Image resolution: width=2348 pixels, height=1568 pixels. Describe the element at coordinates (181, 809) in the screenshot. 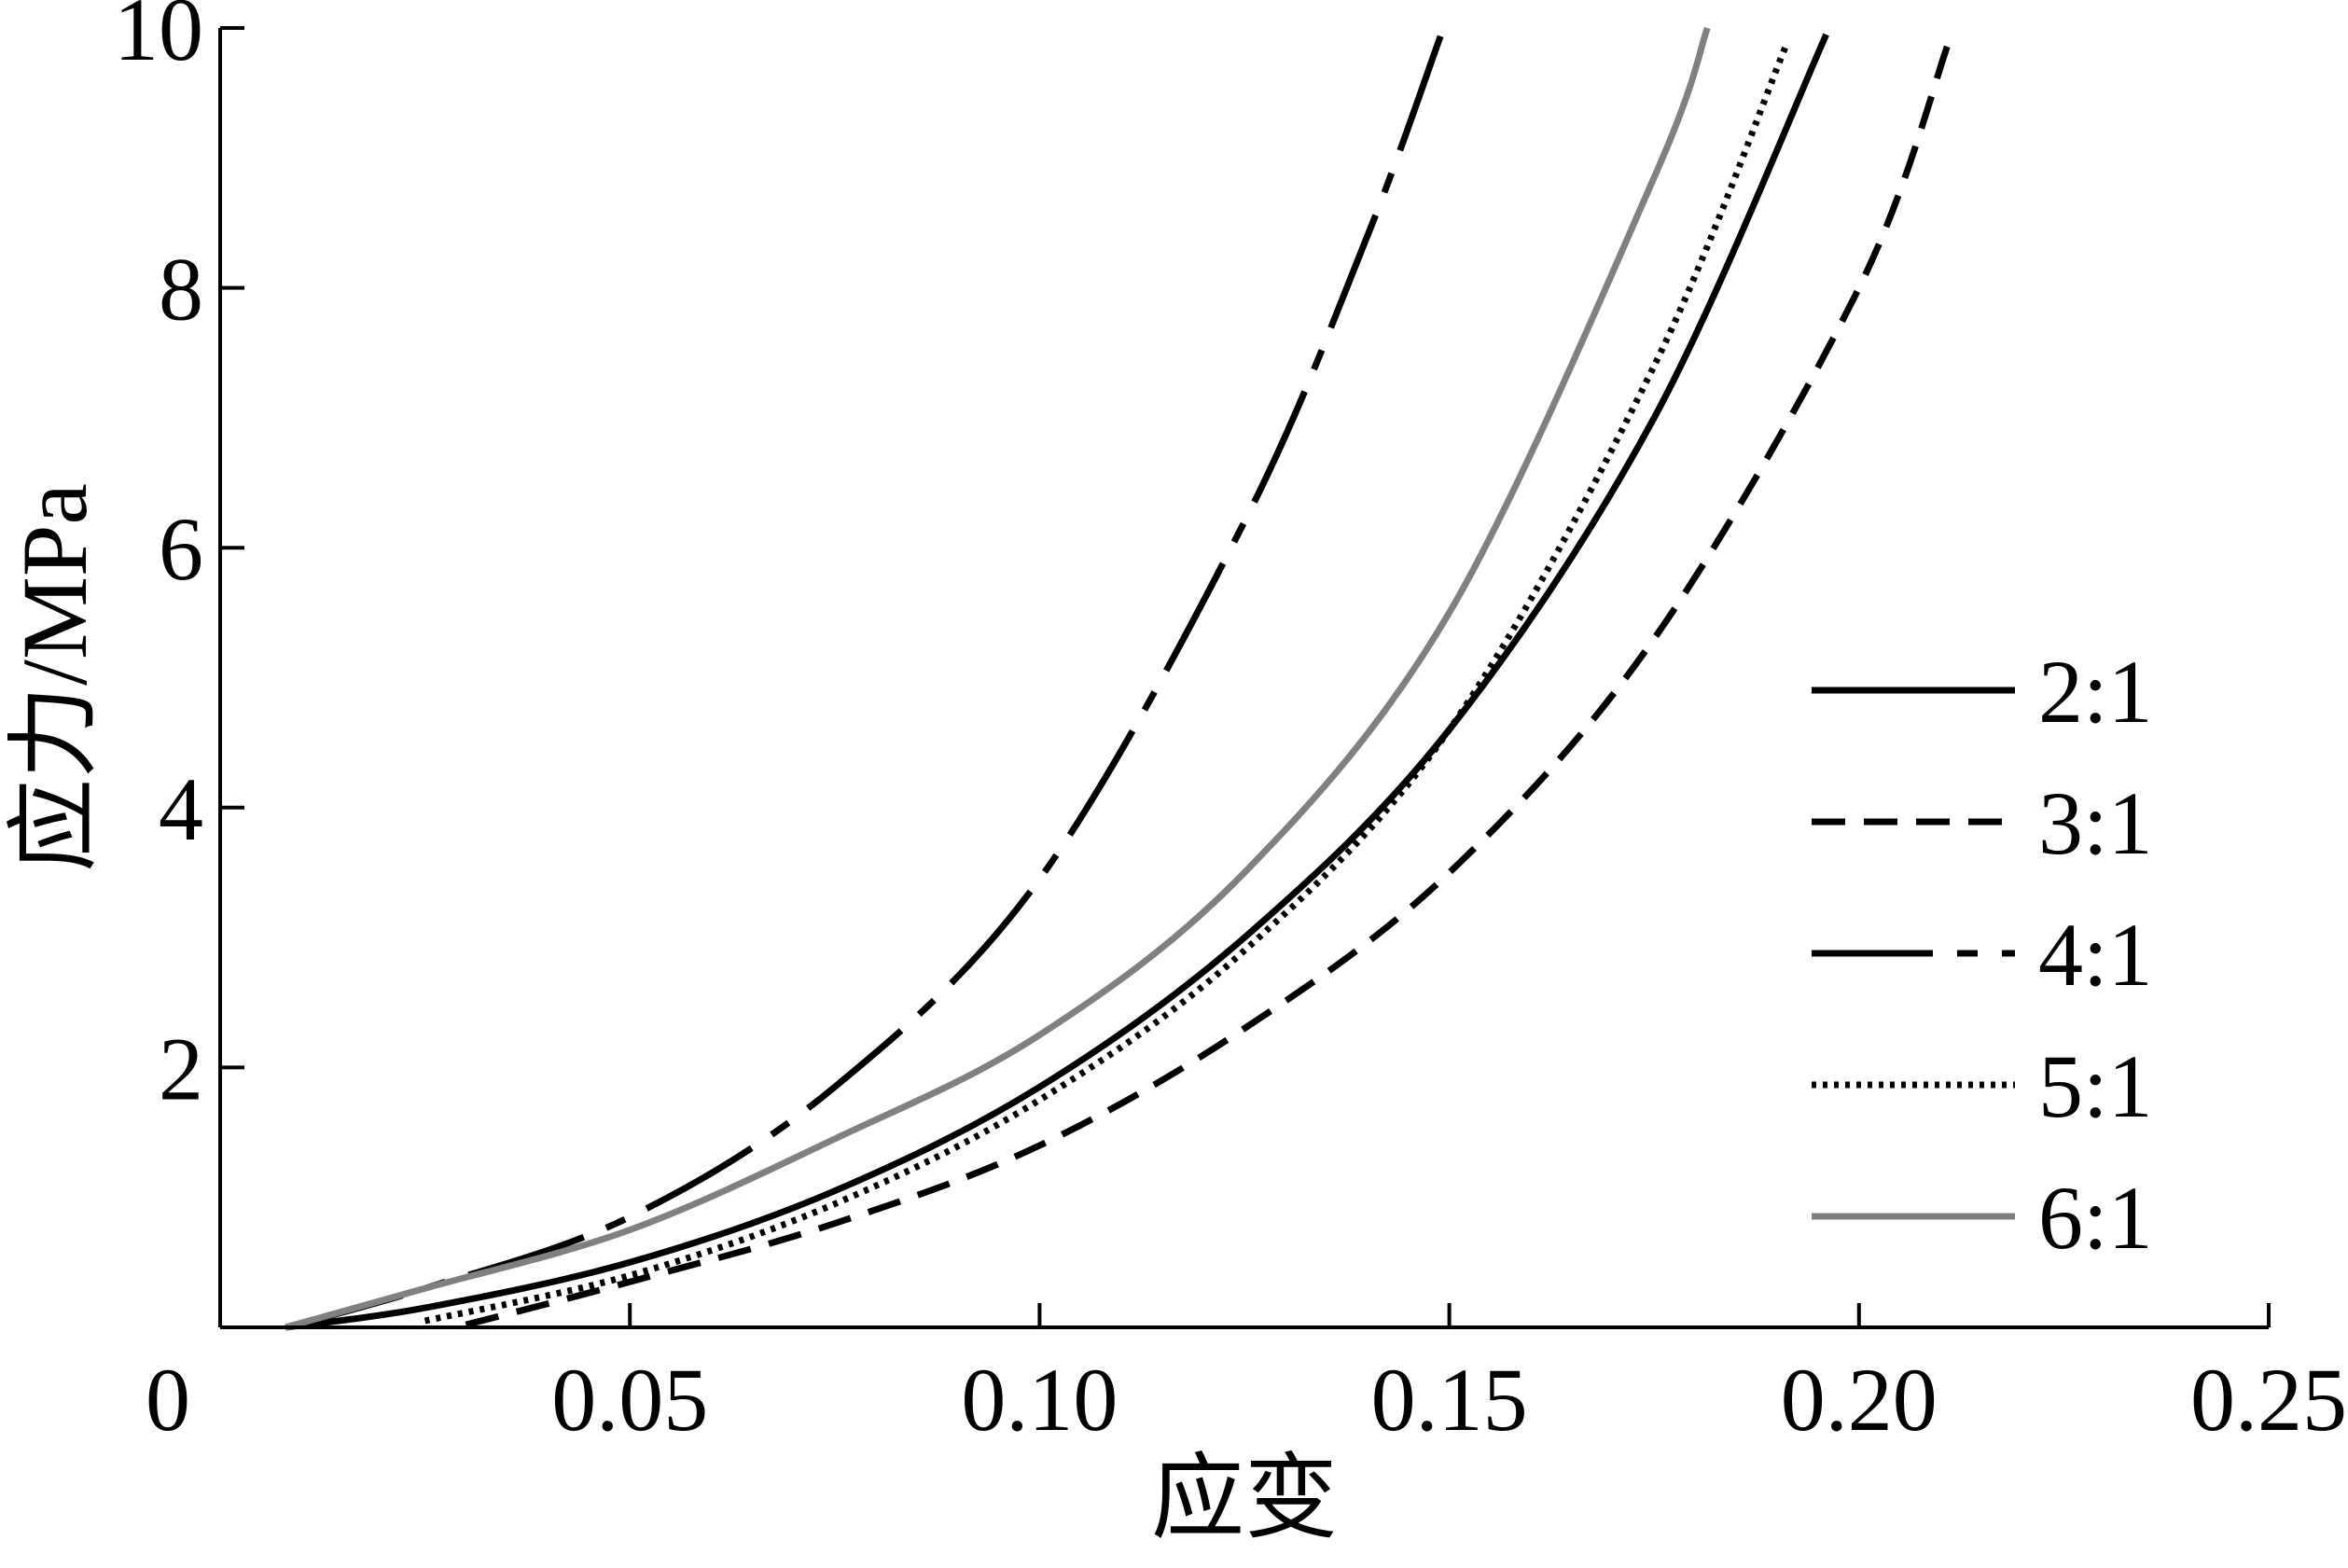

I see `y-tick-label: 4` at that location.